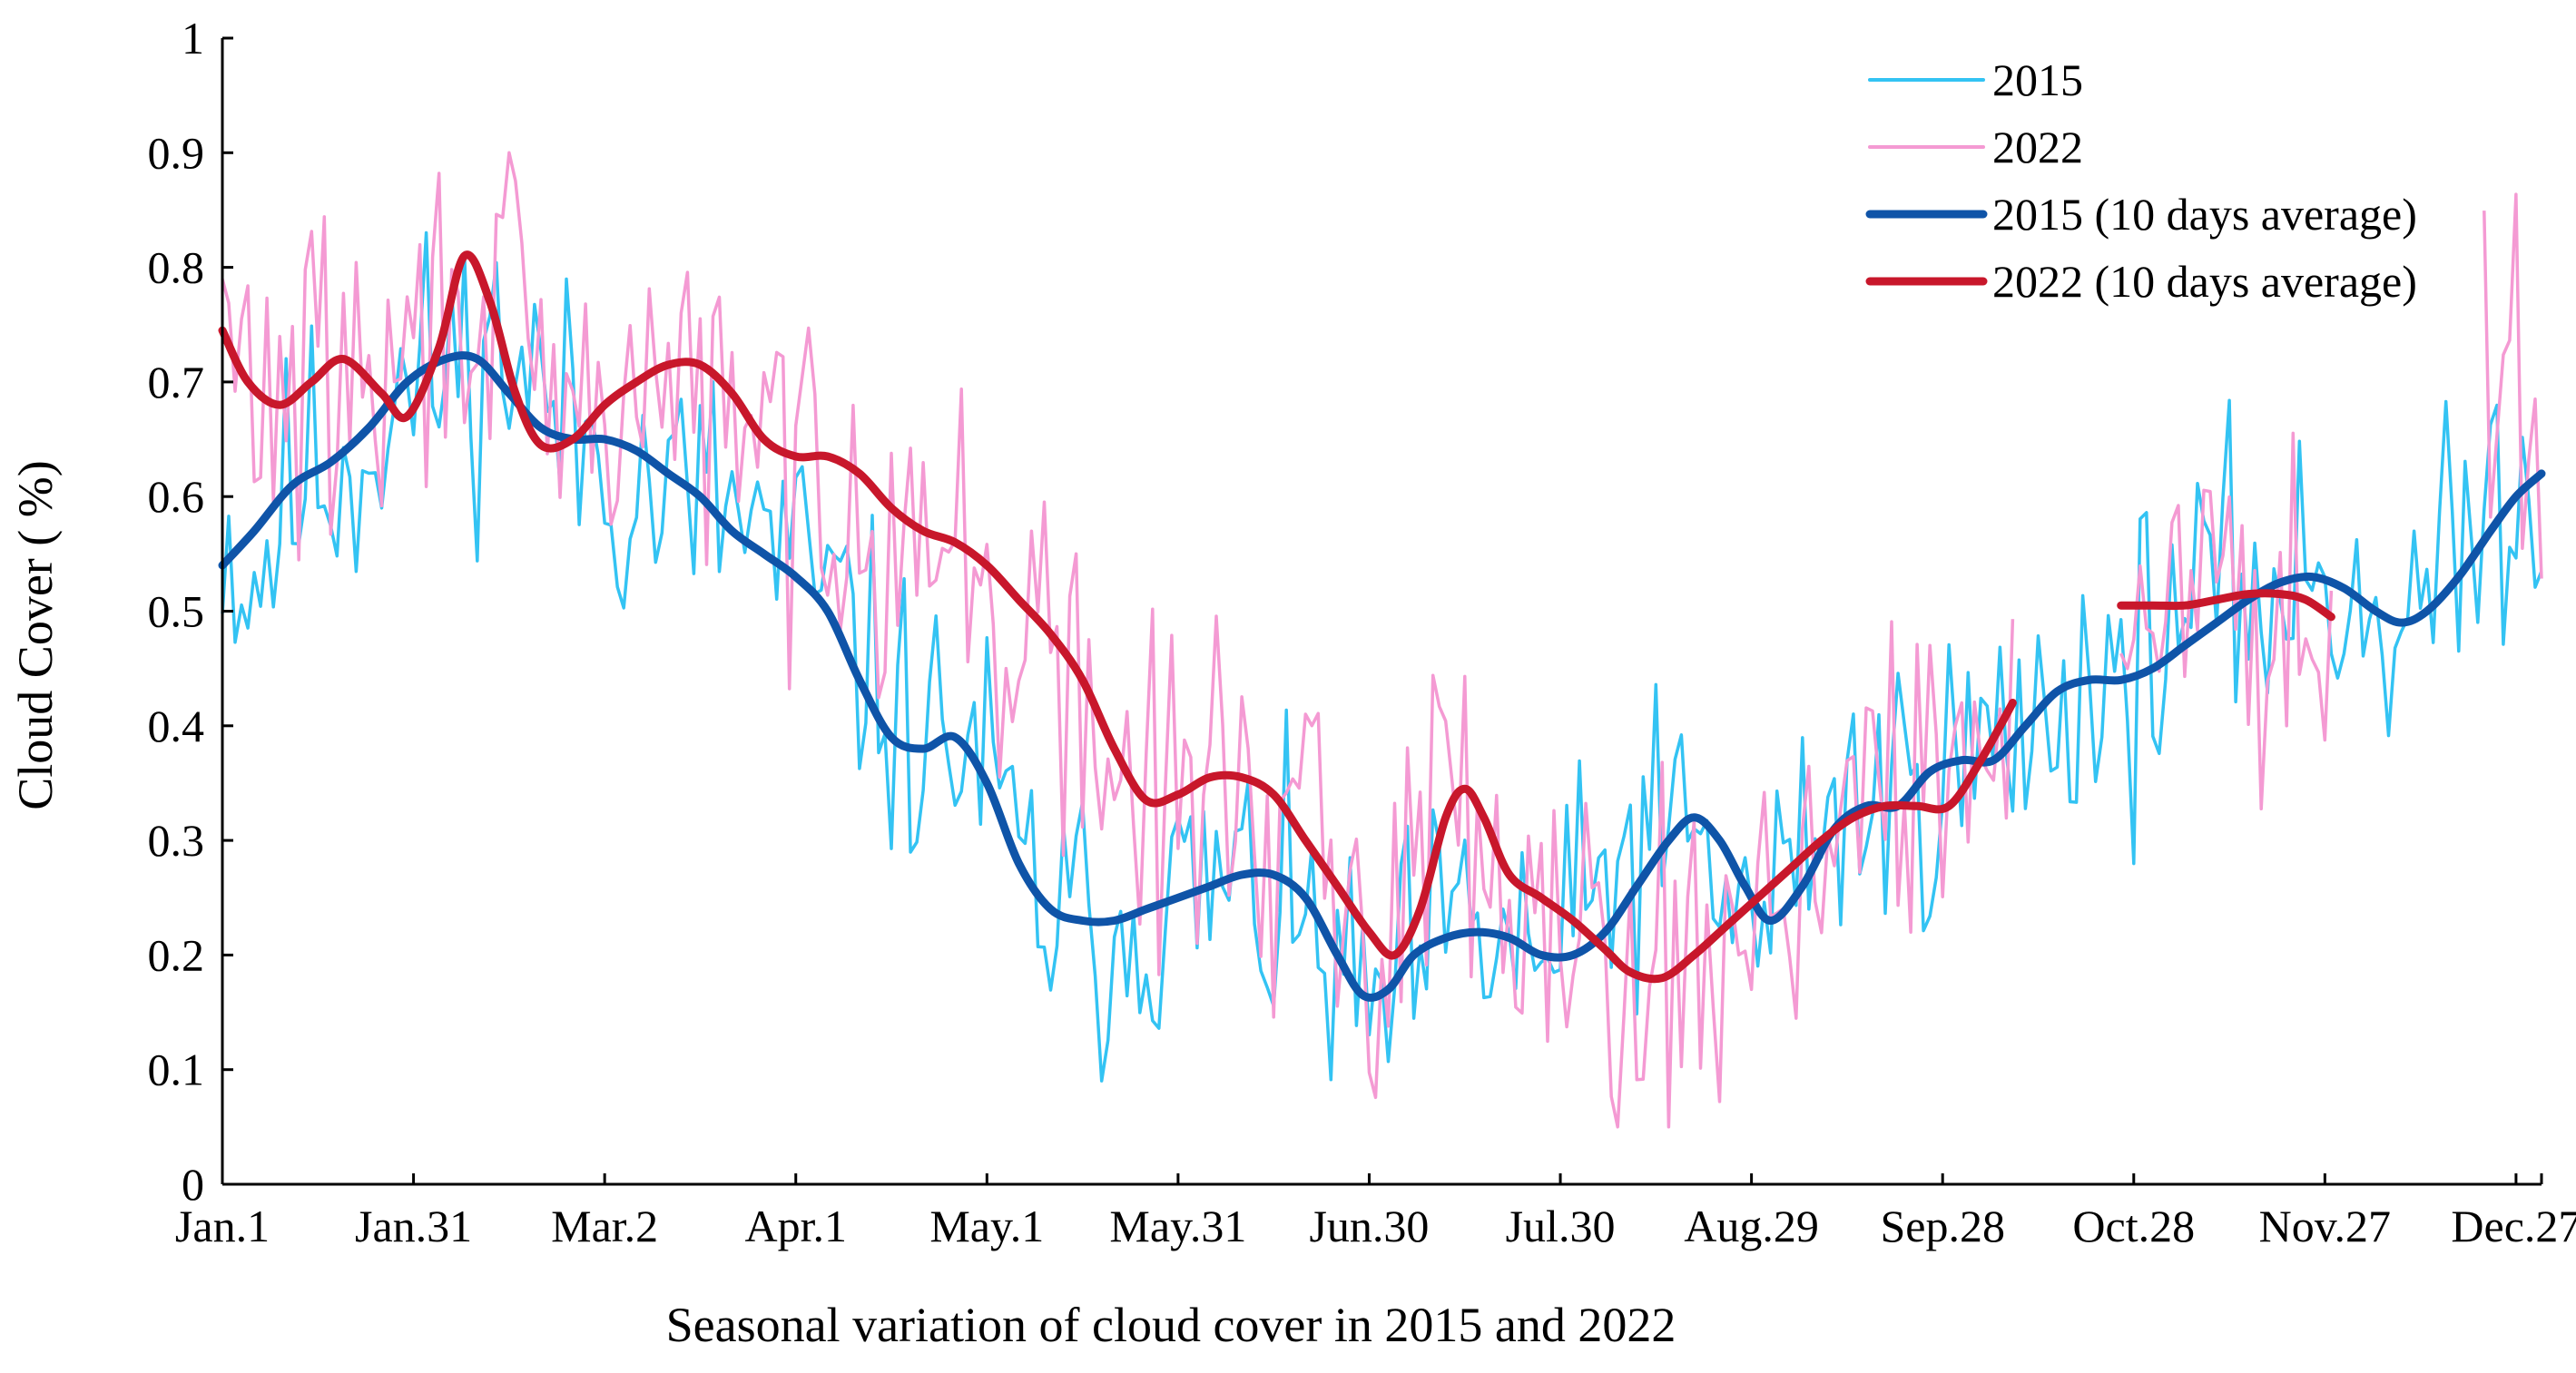 The height and width of the screenshot is (1373, 2576). Describe the element at coordinates (2133, 1226) in the screenshot. I see `x-tick-label: Oct.28` at that location.